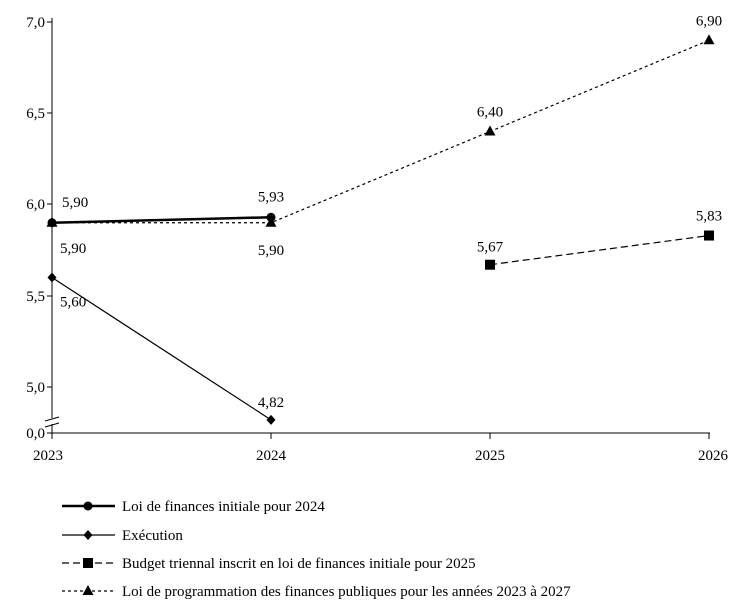  I want to click on series-square, so click(599, 250).